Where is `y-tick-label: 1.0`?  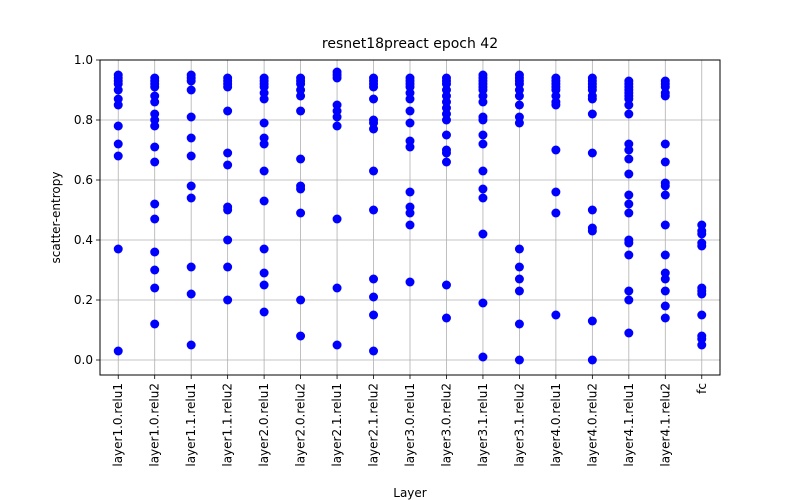 y-tick-label: 1.0 is located at coordinates (83, 60).